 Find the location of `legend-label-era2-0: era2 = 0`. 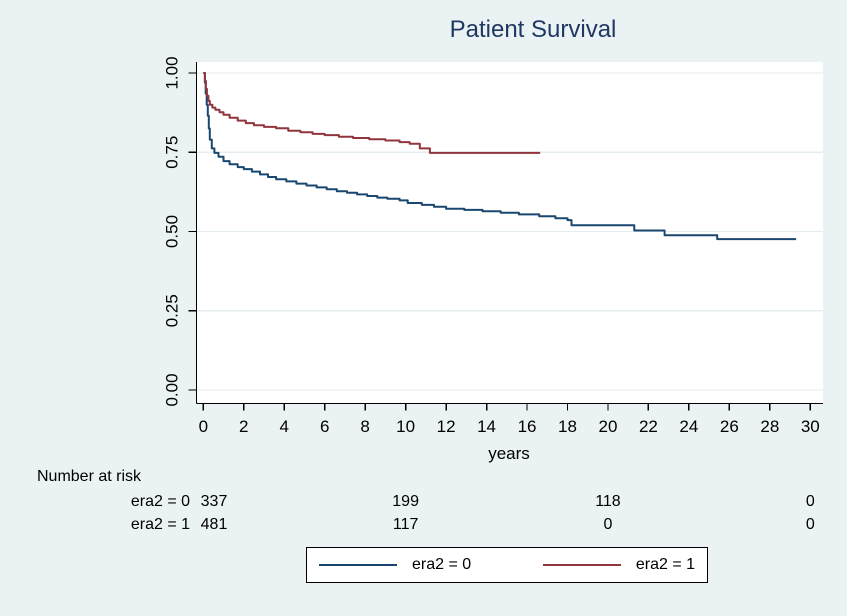

legend-label-era2-0: era2 = 0 is located at coordinates (442, 564).